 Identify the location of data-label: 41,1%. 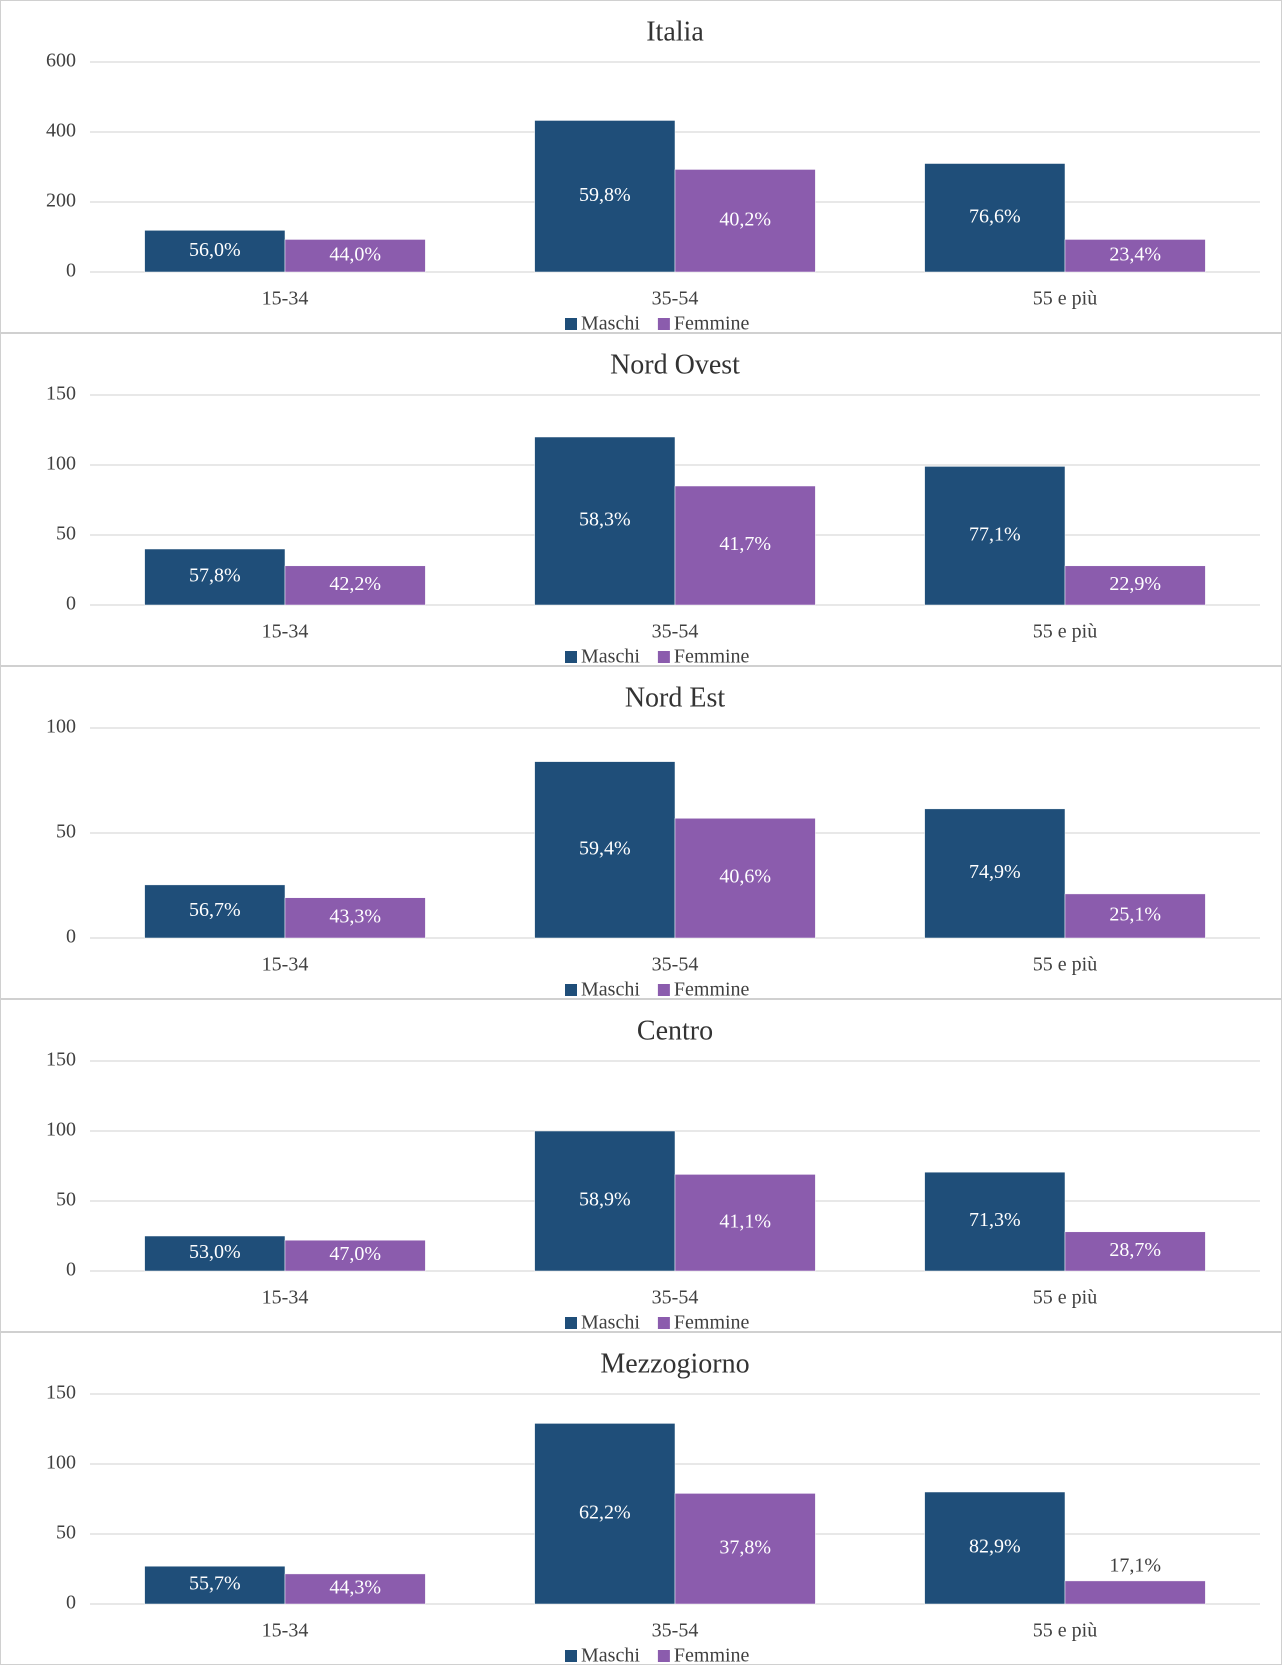
(745, 1221).